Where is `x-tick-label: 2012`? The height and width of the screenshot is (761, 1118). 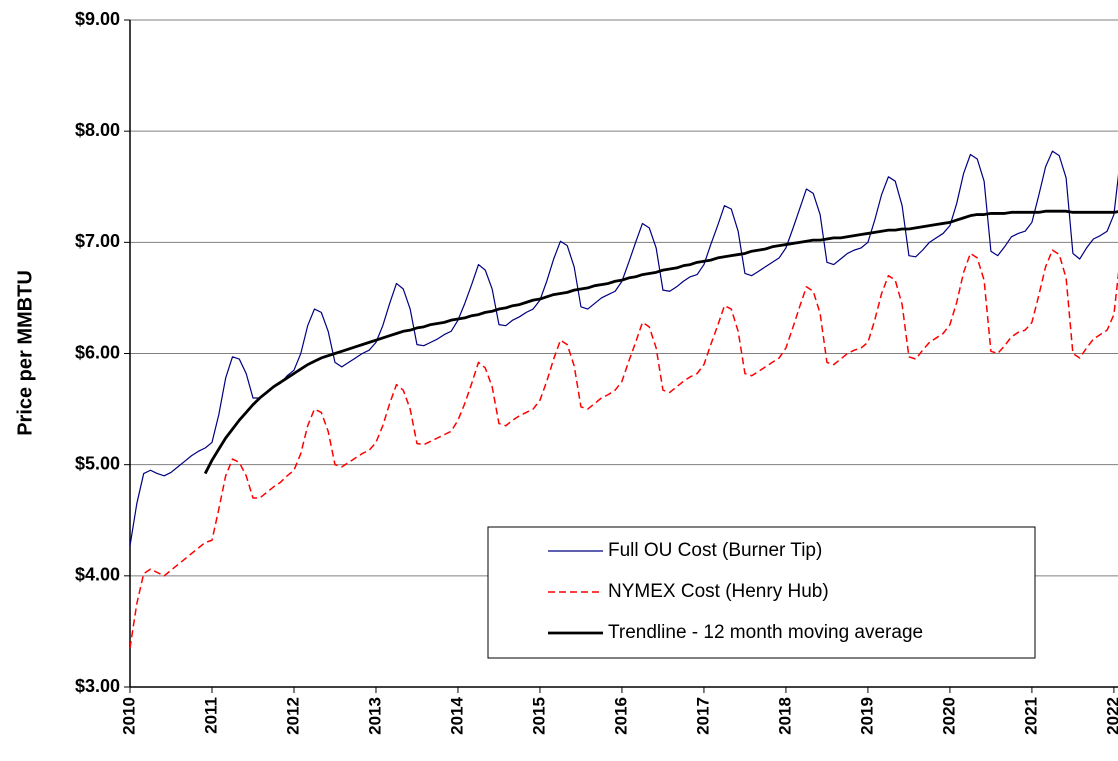
x-tick-label: 2012 is located at coordinates (292, 716).